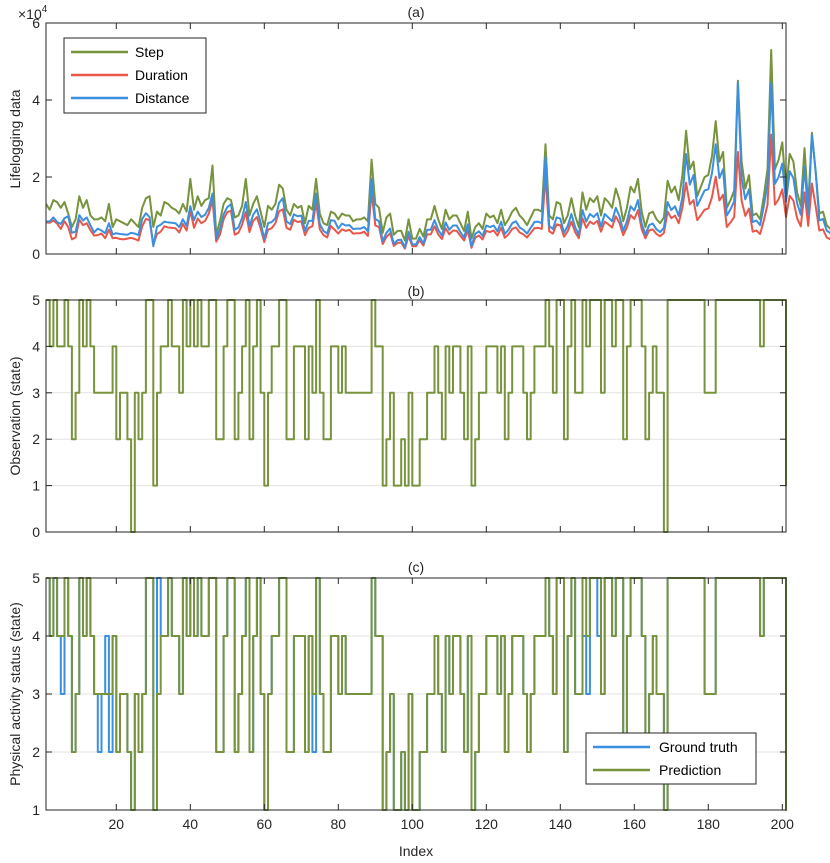  What do you see at coordinates (15, 138) in the screenshot?
I see `panel-a-ylabel: Lifelogging data` at bounding box center [15, 138].